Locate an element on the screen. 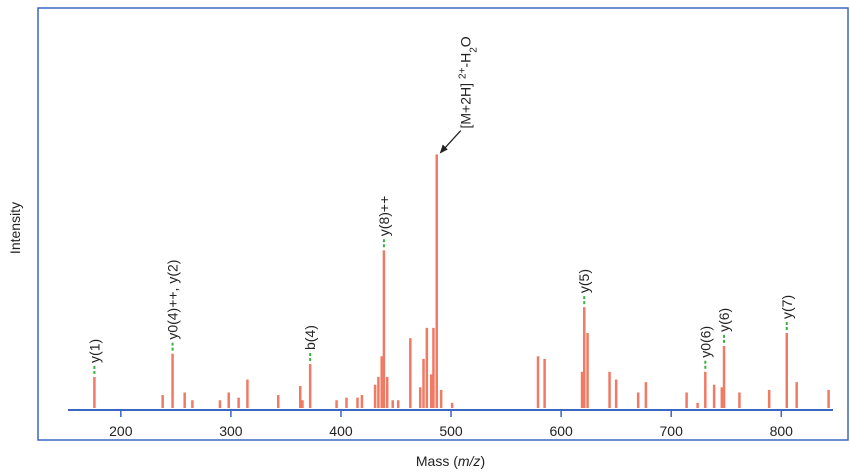 This screenshot has height=473, width=850. x-axis-label: Mass (m/z) is located at coordinates (450, 461).